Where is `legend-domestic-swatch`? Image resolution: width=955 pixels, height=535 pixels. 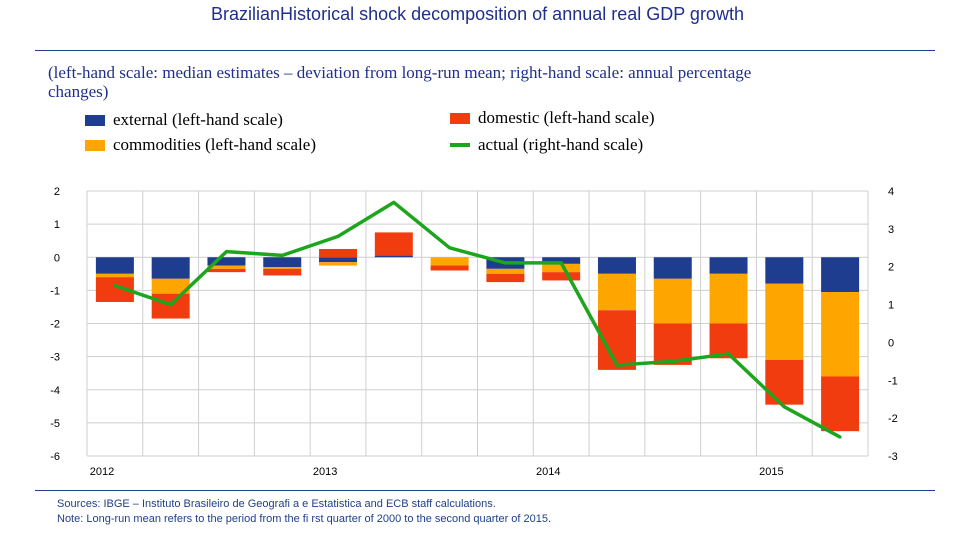
legend-domestic-swatch is located at coordinates (460, 118).